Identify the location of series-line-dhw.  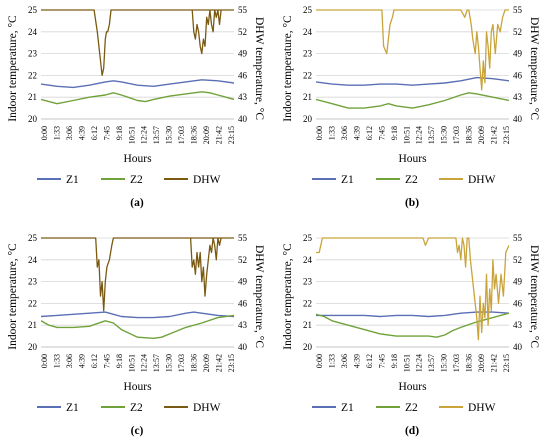
(137, 43).